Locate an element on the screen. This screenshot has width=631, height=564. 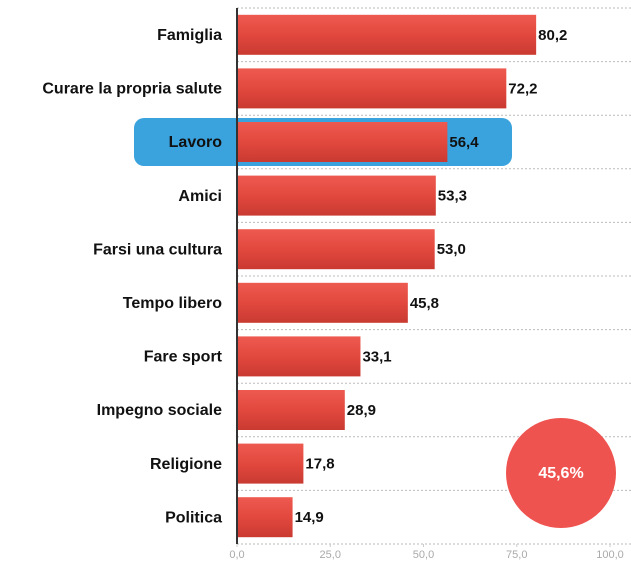
x-tick-label: 75,0 is located at coordinates (516, 555).